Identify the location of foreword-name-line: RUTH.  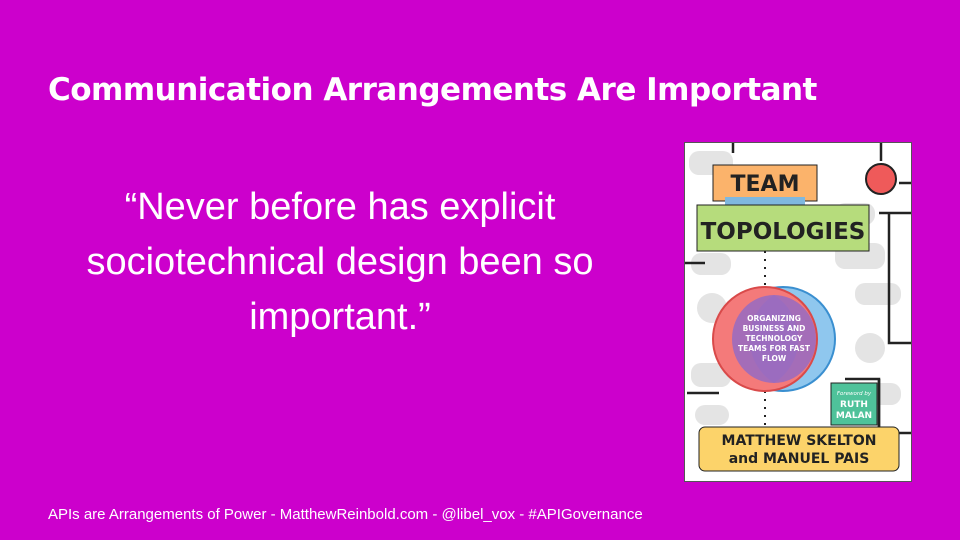
(854, 405).